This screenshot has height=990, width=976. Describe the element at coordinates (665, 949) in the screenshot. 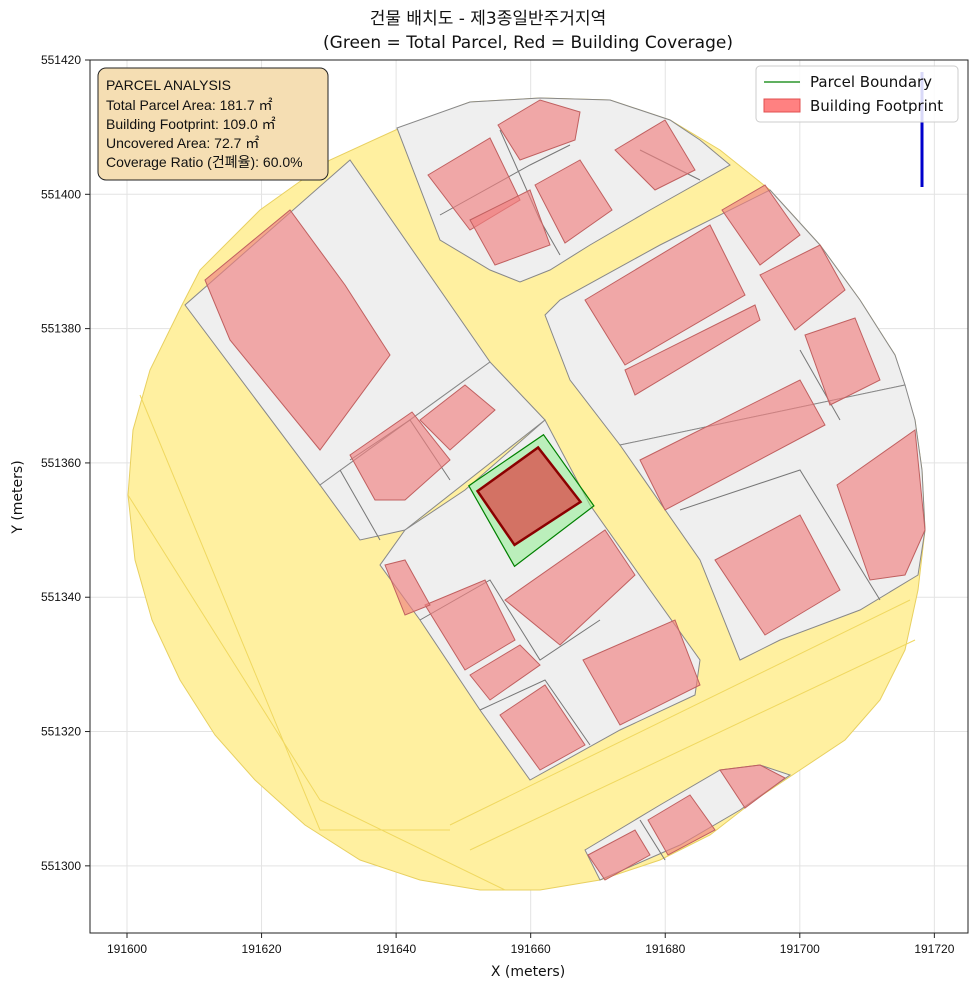

I see `x-tick-label: 191680` at that location.